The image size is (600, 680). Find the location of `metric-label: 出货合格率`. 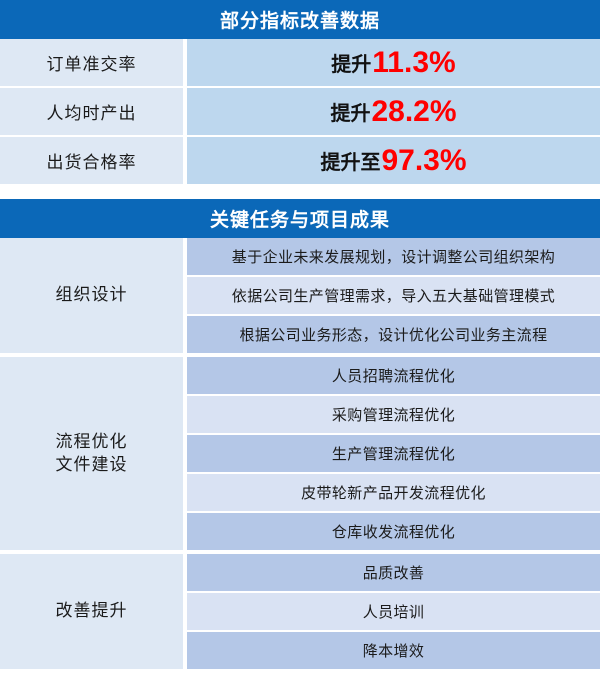

metric-label: 出货合格率 is located at coordinates (91, 160).